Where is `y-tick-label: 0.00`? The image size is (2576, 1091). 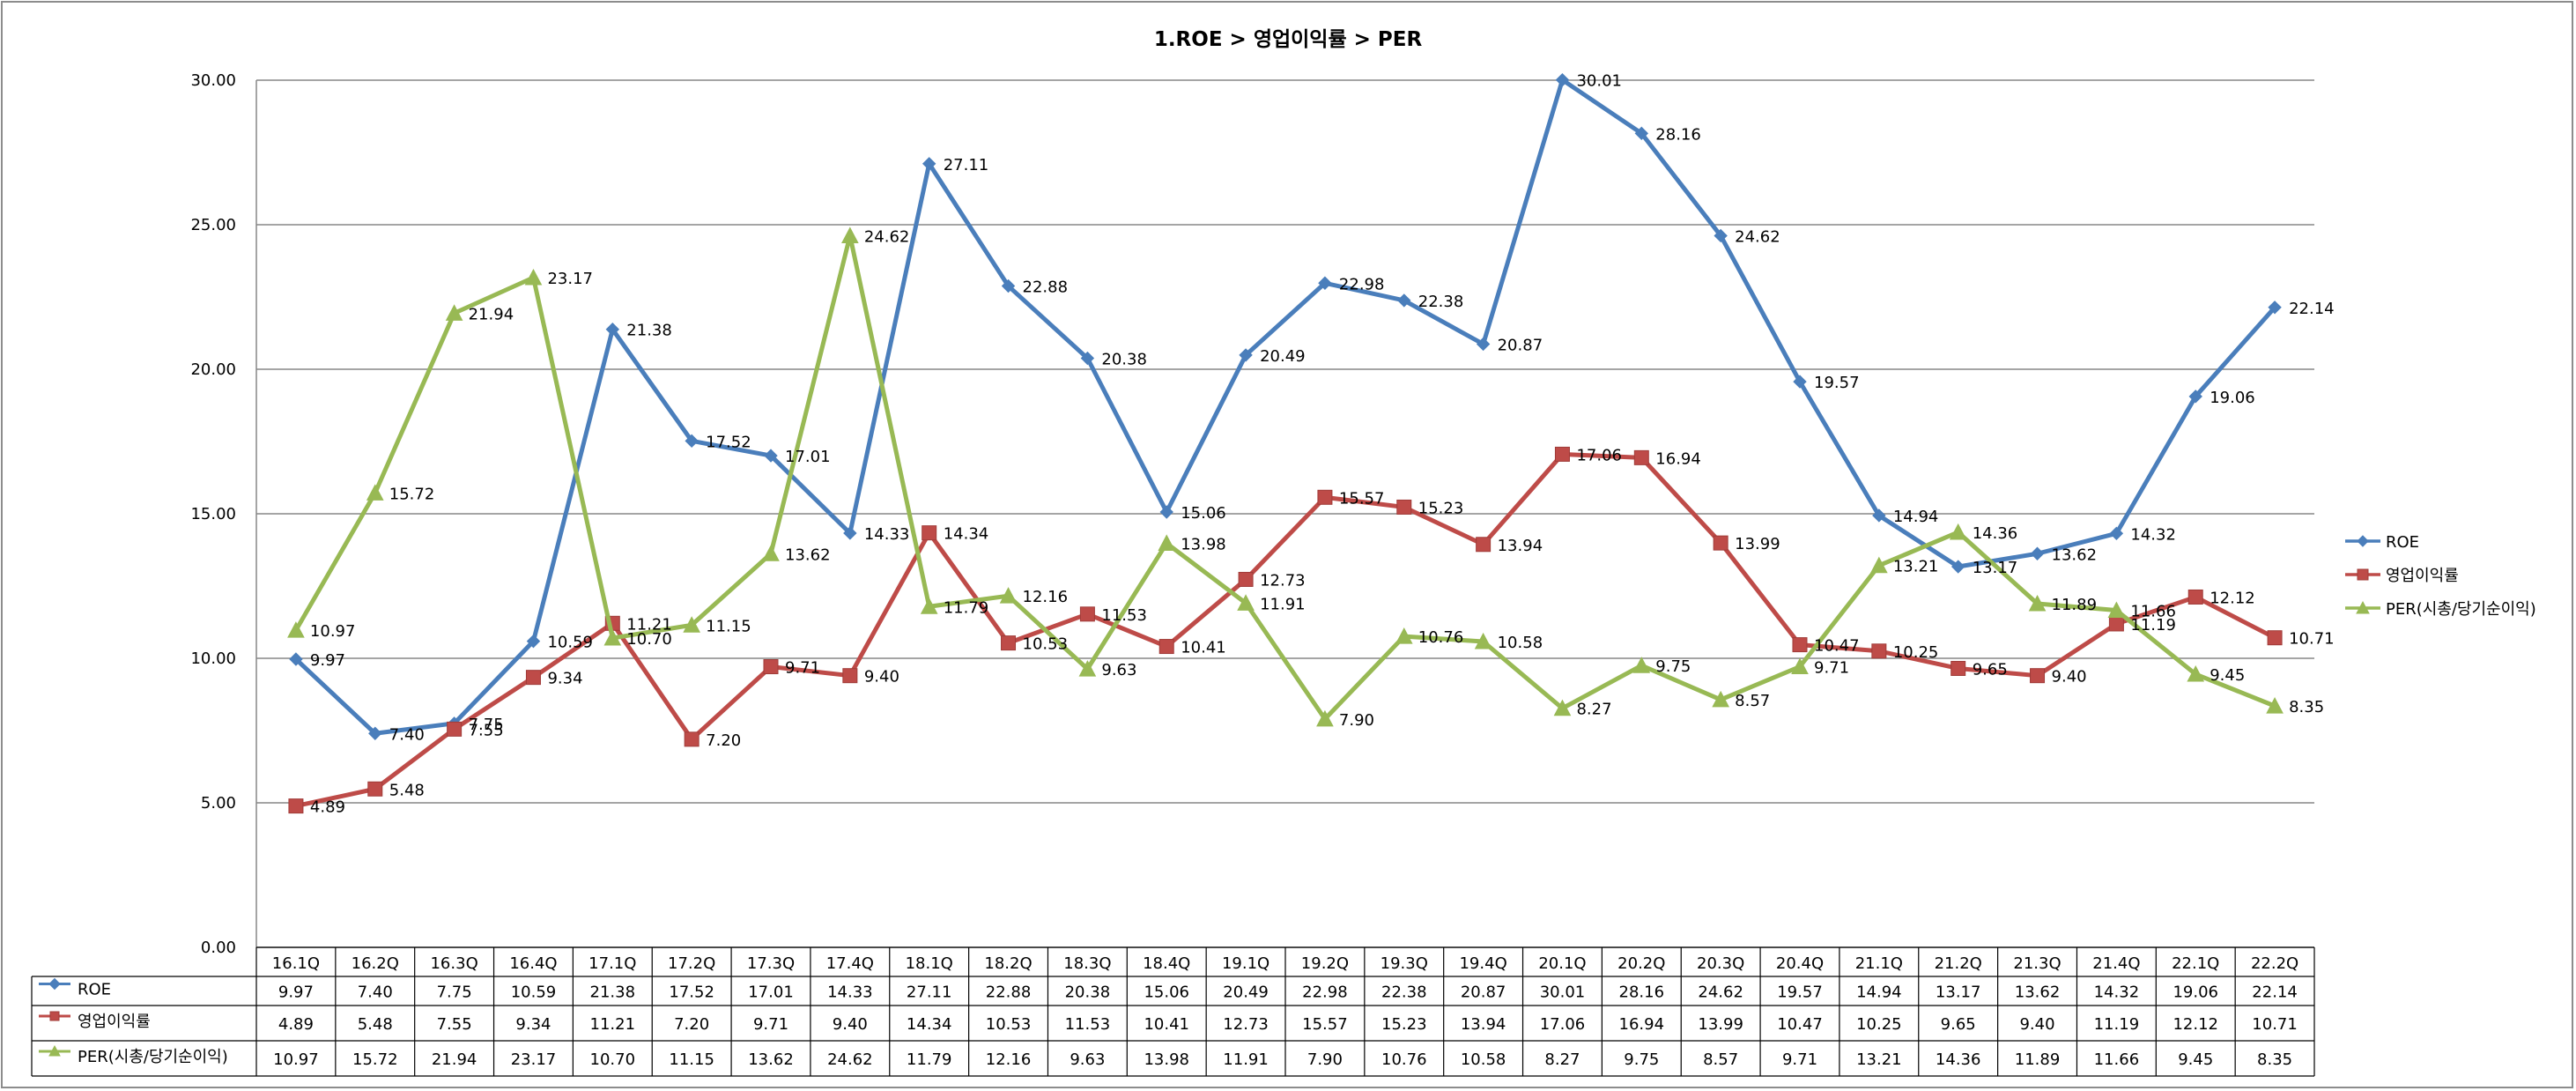 y-tick-label: 0.00 is located at coordinates (219, 948).